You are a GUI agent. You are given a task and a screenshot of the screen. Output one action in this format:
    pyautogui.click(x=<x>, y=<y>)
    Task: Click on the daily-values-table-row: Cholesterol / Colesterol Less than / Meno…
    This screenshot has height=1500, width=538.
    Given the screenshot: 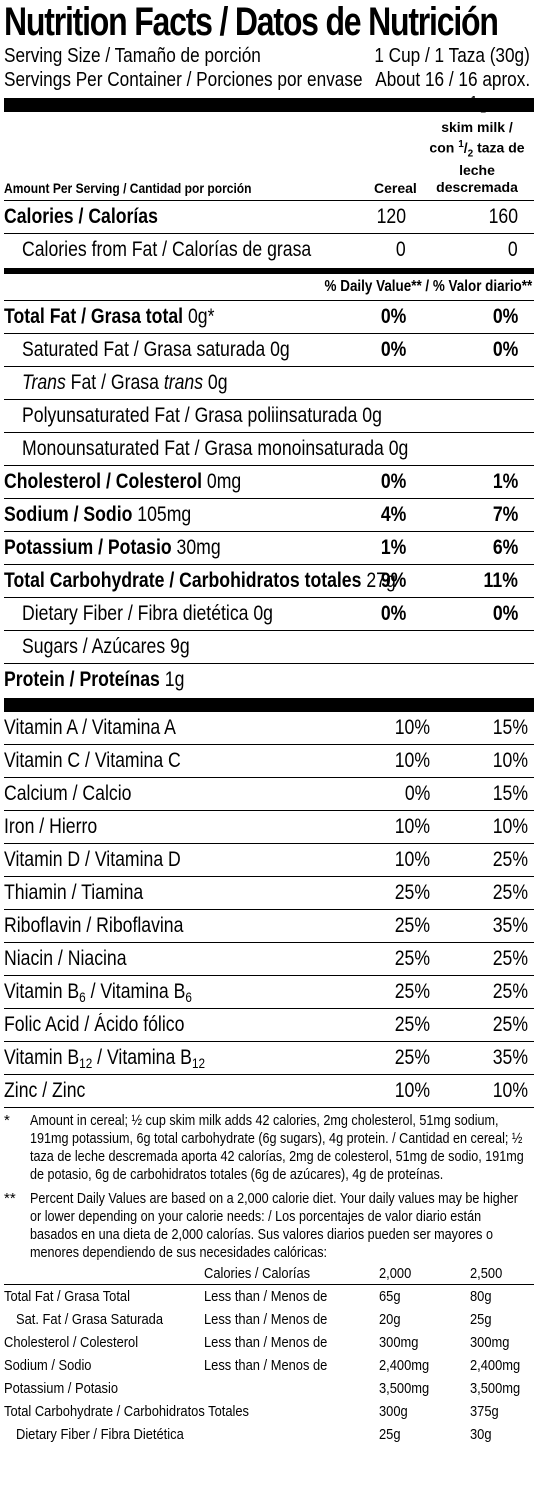 What is the action you would take?
    pyautogui.click(x=269, y=1342)
    